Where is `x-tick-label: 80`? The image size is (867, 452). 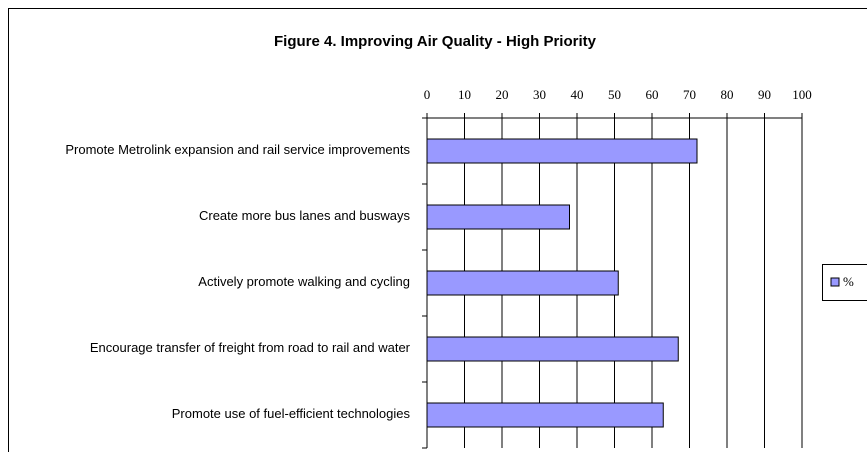
x-tick-label: 80 is located at coordinates (727, 94).